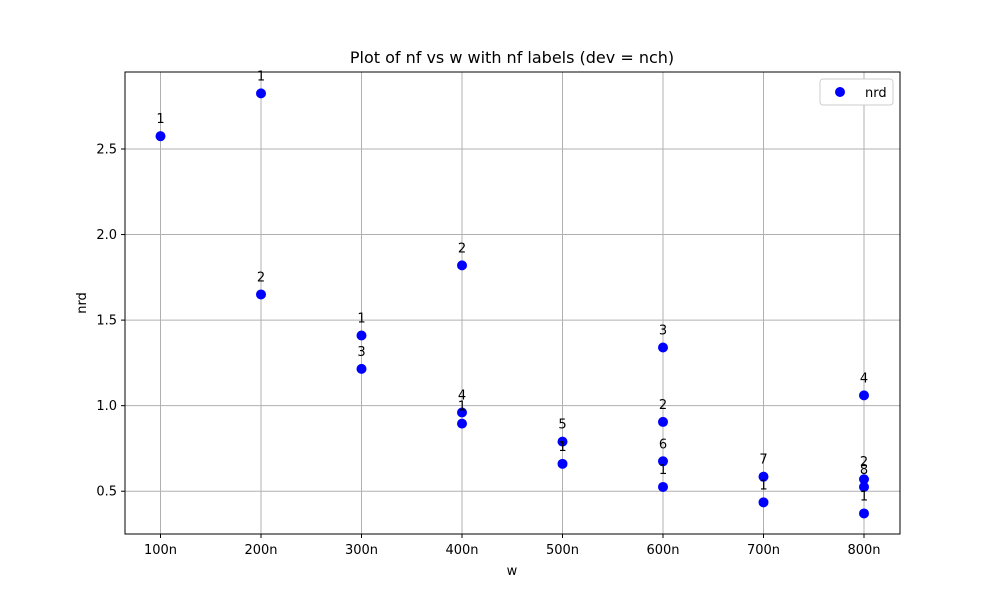 This screenshot has height=600, width=1000. Describe the element at coordinates (763, 460) in the screenshot. I see `data-label: 7` at that location.